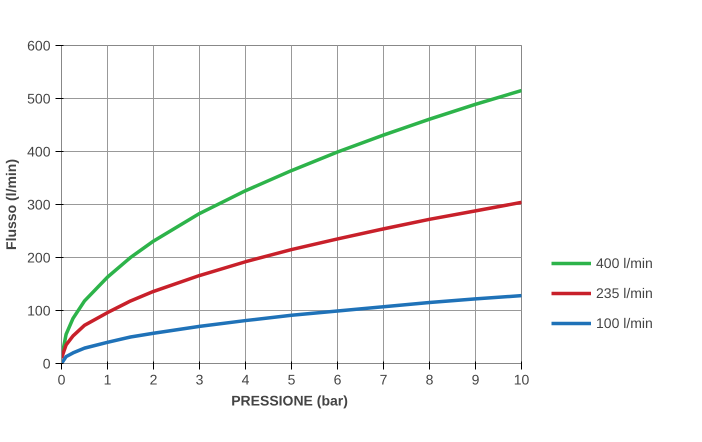 This screenshot has width=702, height=442. Describe the element at coordinates (338, 380) in the screenshot. I see `x-tick-label: 6` at that location.